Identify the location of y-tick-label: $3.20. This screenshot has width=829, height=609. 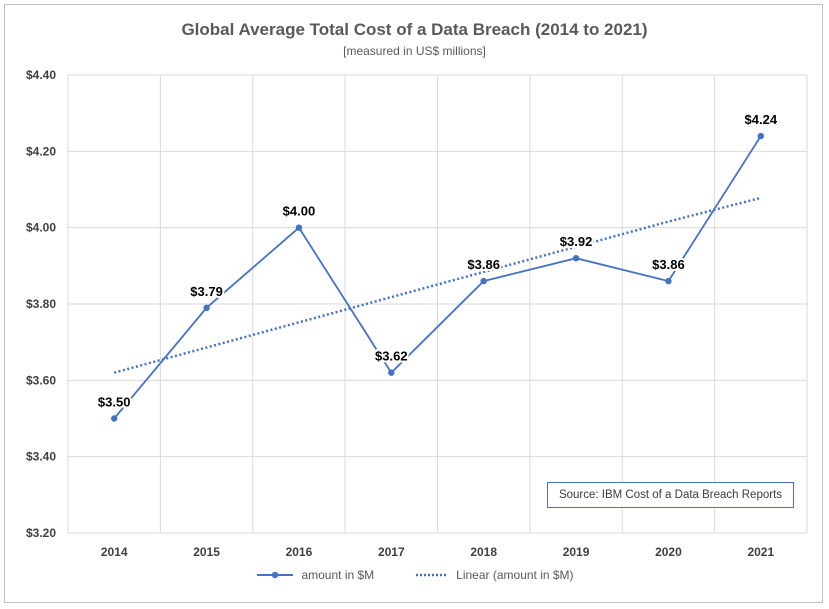
(41, 533).